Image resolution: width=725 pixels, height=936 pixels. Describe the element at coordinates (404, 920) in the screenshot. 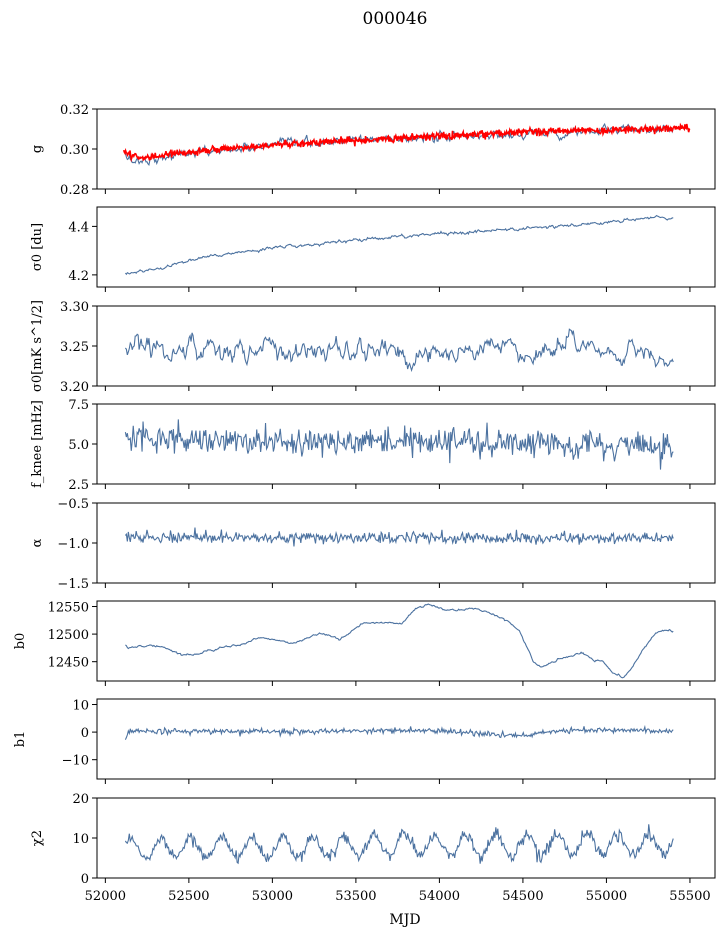

I see `x-axis-label: MJD` at that location.